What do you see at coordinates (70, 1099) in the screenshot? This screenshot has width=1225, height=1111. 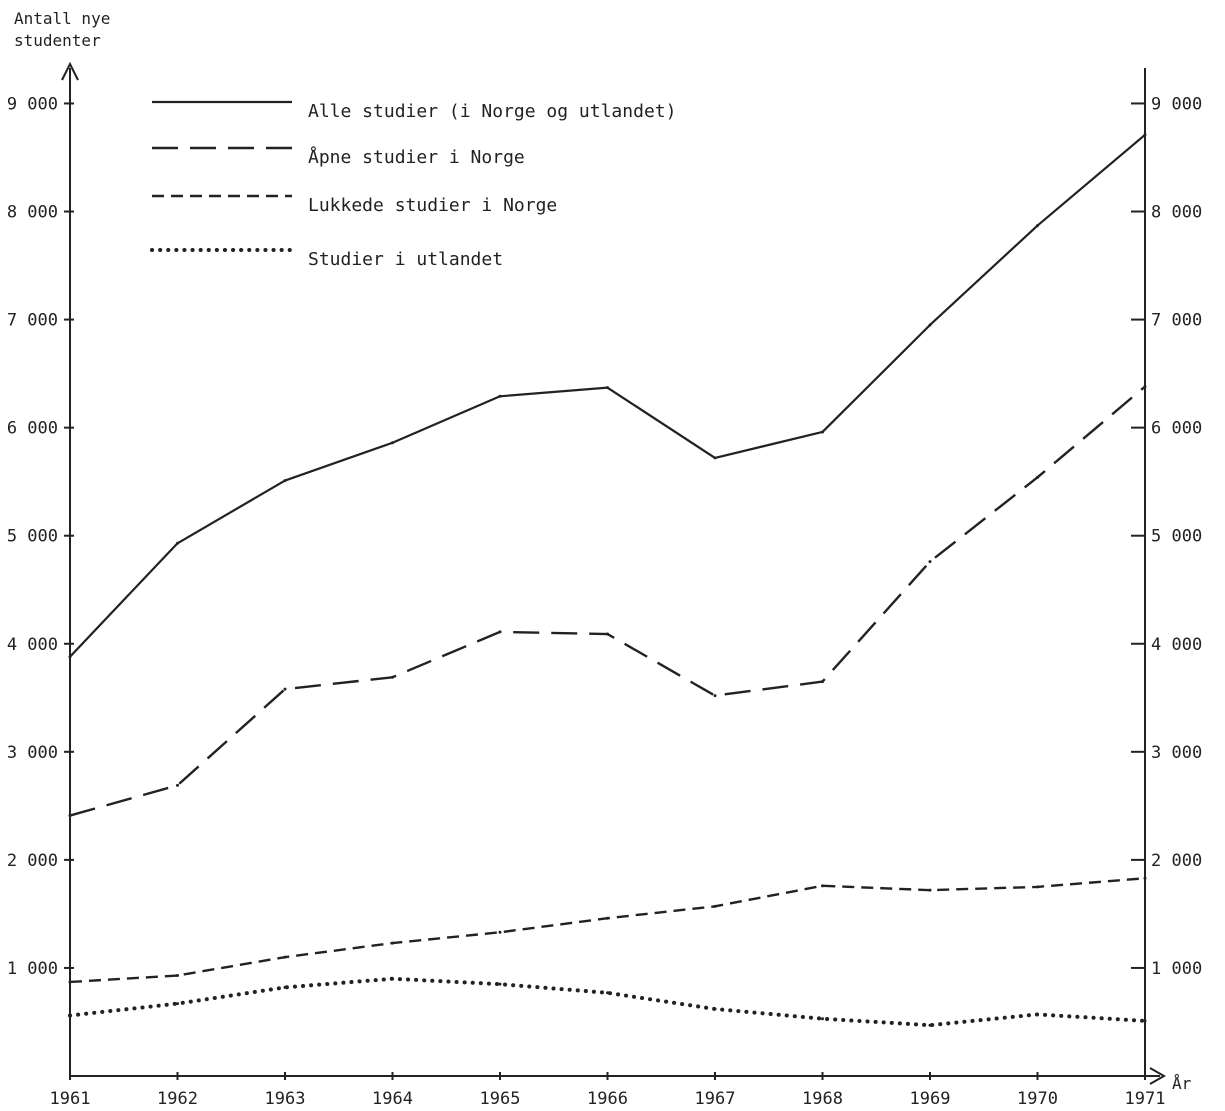 I see `x-tick-label: 1961` at bounding box center [70, 1099].